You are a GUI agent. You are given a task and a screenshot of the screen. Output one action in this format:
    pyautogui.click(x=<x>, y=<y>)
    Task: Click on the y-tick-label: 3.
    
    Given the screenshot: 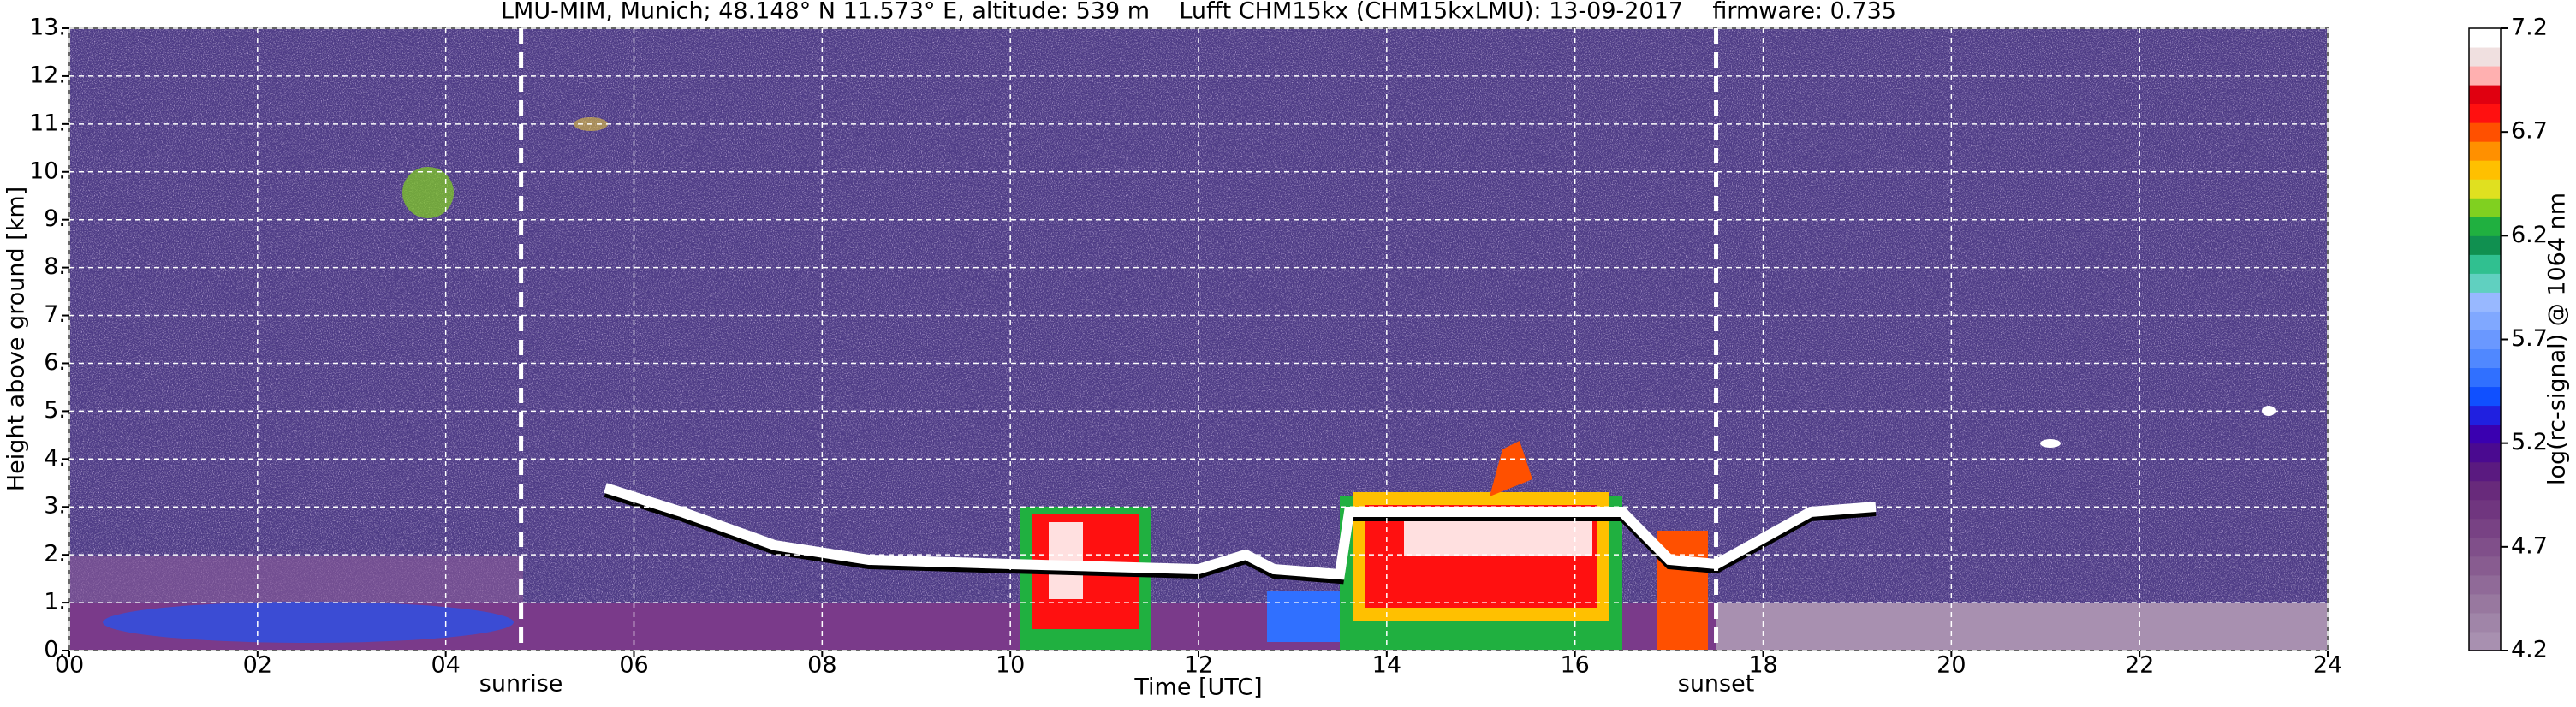 What is the action you would take?
    pyautogui.click(x=55, y=506)
    